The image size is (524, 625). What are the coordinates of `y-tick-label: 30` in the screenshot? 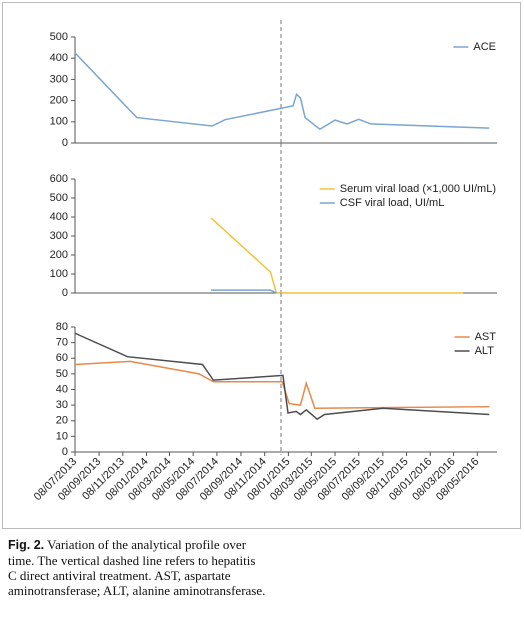 It's located at (62, 405).